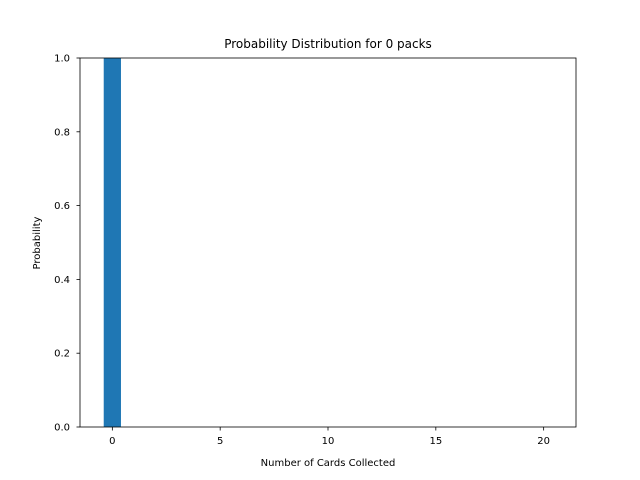 The width and height of the screenshot is (640, 480). Describe the element at coordinates (62, 132) in the screenshot. I see `y-tick-label: 0.8` at that location.